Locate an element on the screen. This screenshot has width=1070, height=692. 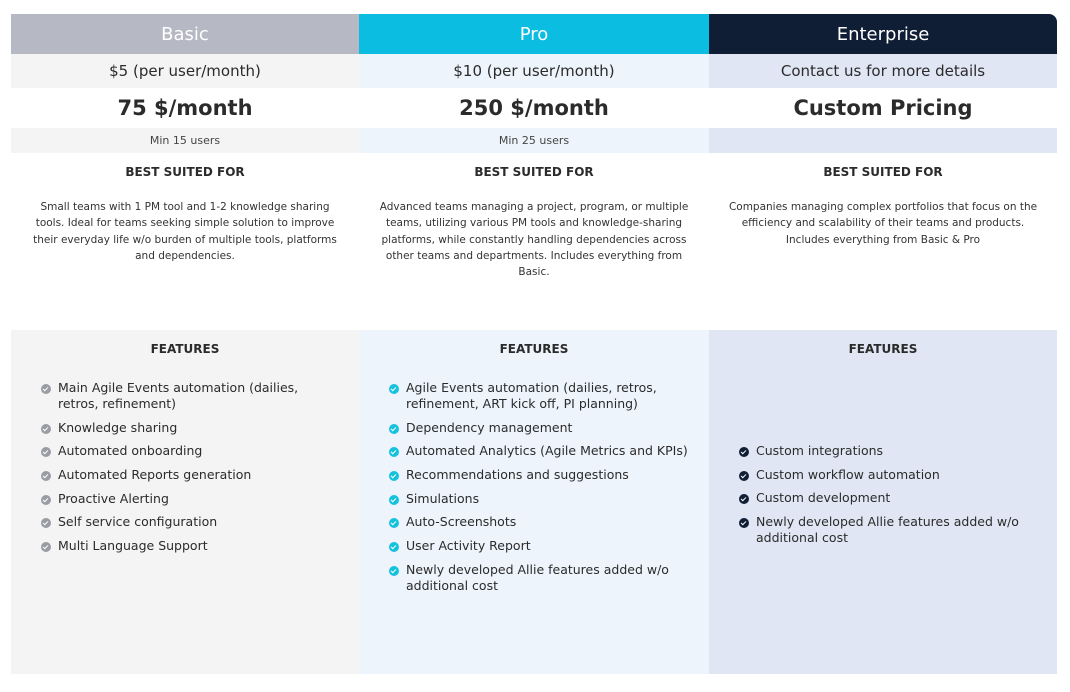
feature-text: Proactive Alerting is located at coordinates (113, 498).